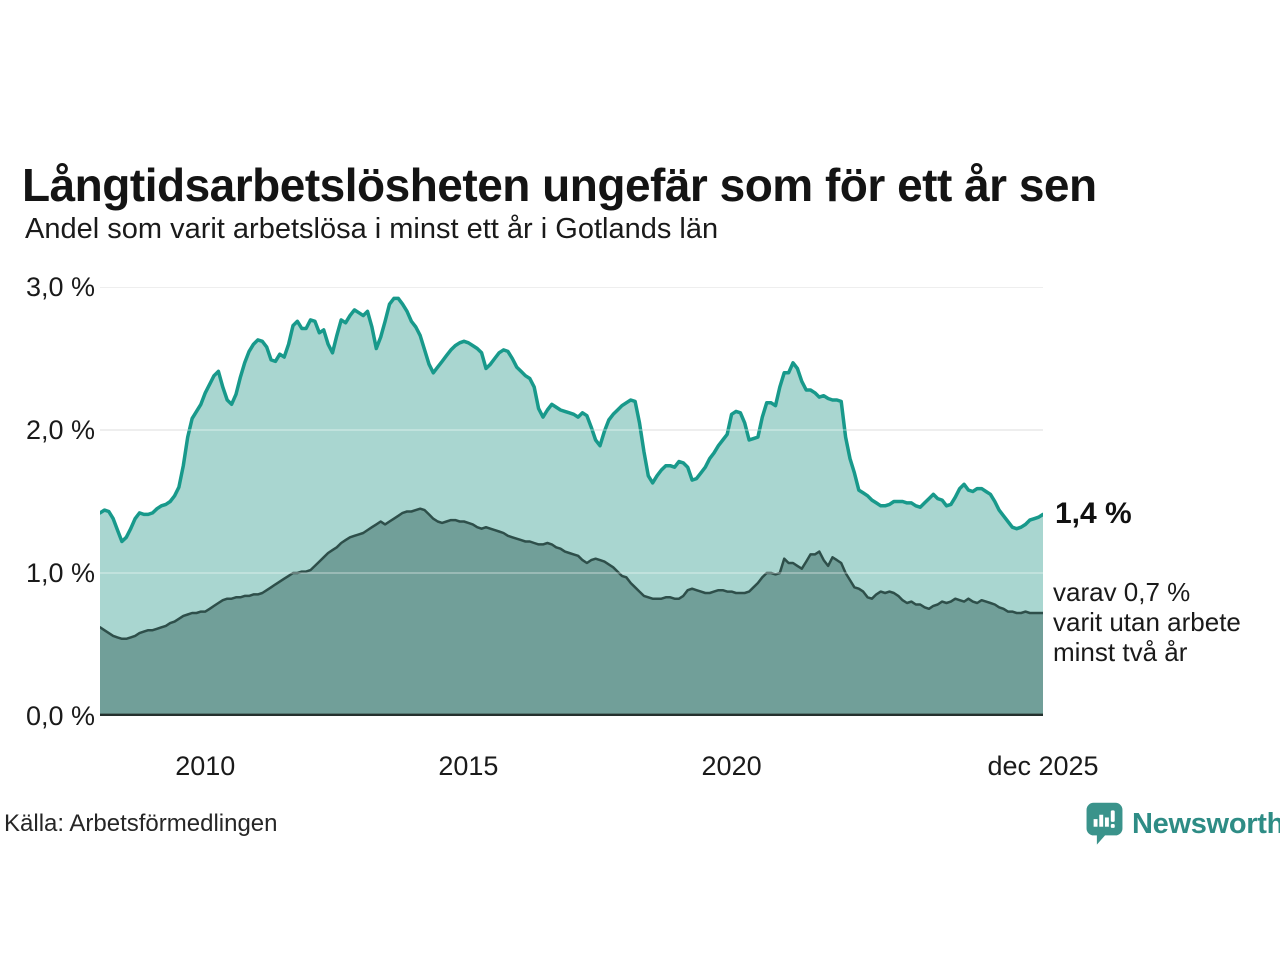  Describe the element at coordinates (60, 573) in the screenshot. I see `y-axis-tick-label: 1,0 %` at that location.